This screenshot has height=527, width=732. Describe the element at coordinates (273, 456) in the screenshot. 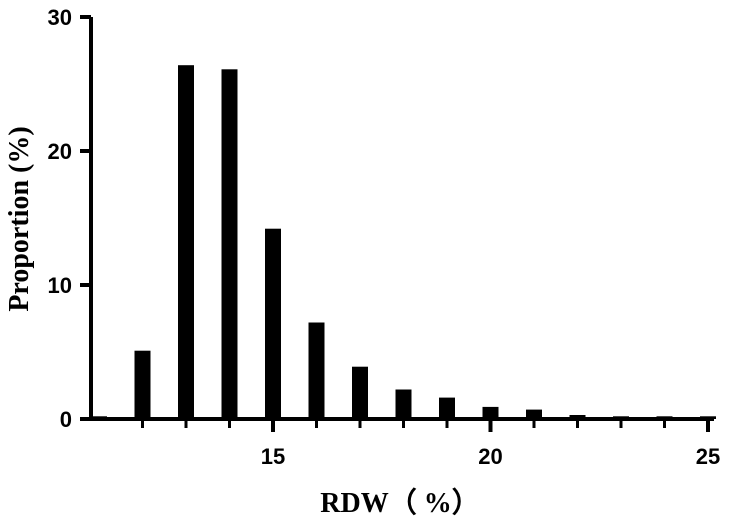

I see `x-tick-label-15: 15` at that location.